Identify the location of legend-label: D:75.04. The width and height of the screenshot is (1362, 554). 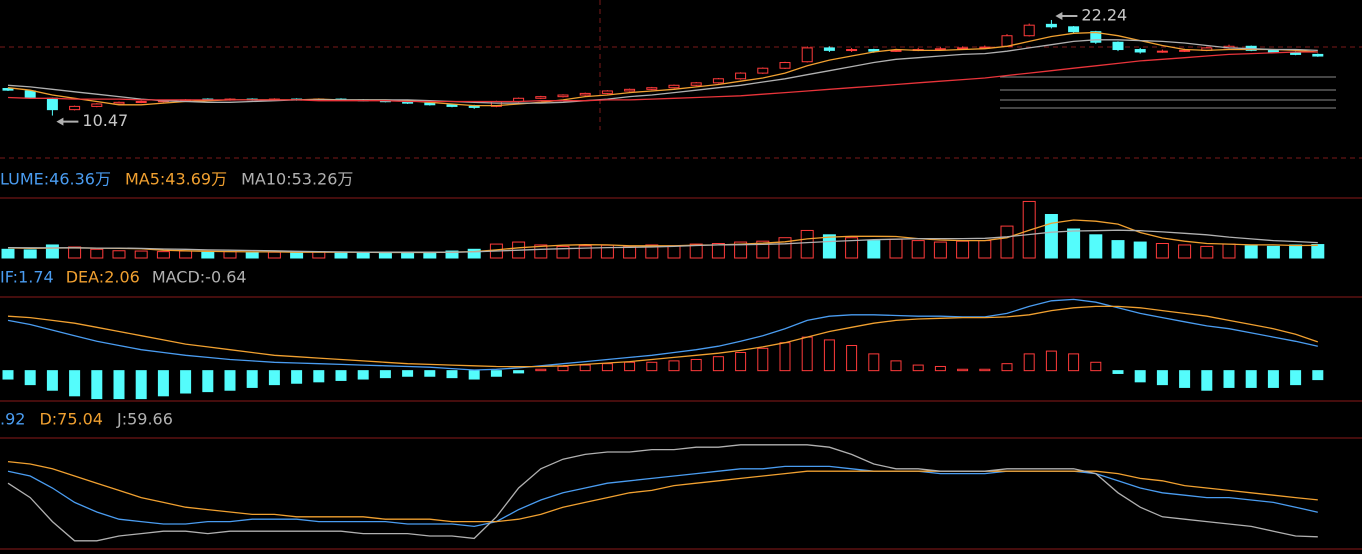
(71, 419).